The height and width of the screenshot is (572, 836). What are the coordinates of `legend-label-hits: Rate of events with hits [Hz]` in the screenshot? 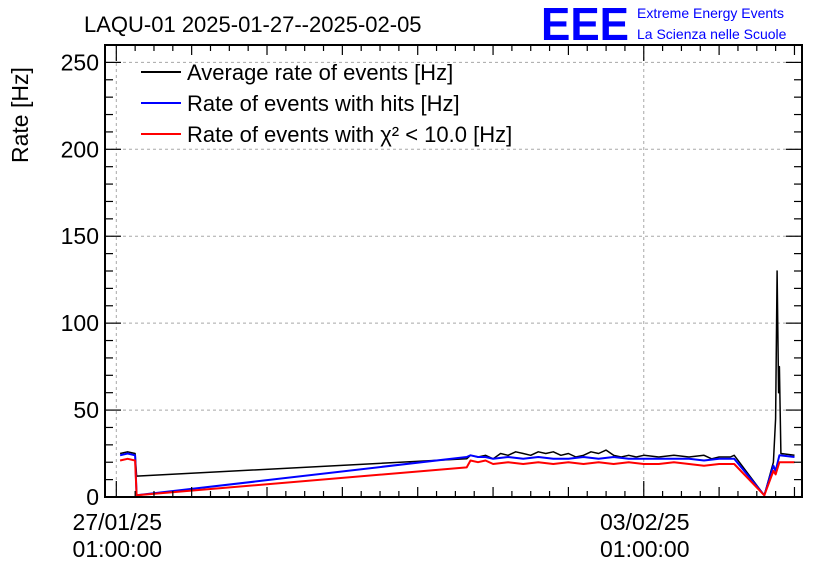 It's located at (323, 103).